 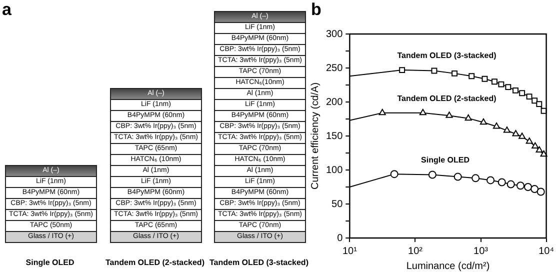 What do you see at coordinates (447, 99) in the screenshot?
I see `series-label: Tandem OLED (2-stacked)` at bounding box center [447, 99].